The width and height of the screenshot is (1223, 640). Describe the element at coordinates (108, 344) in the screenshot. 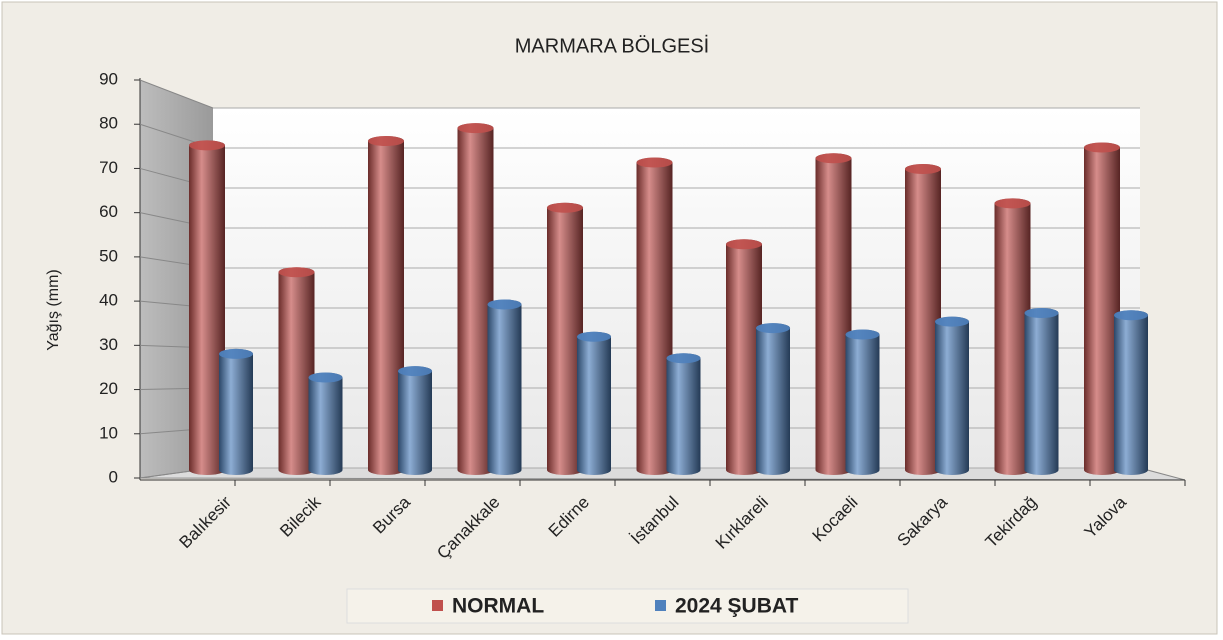

I see `y-tick-label: 30` at that location.